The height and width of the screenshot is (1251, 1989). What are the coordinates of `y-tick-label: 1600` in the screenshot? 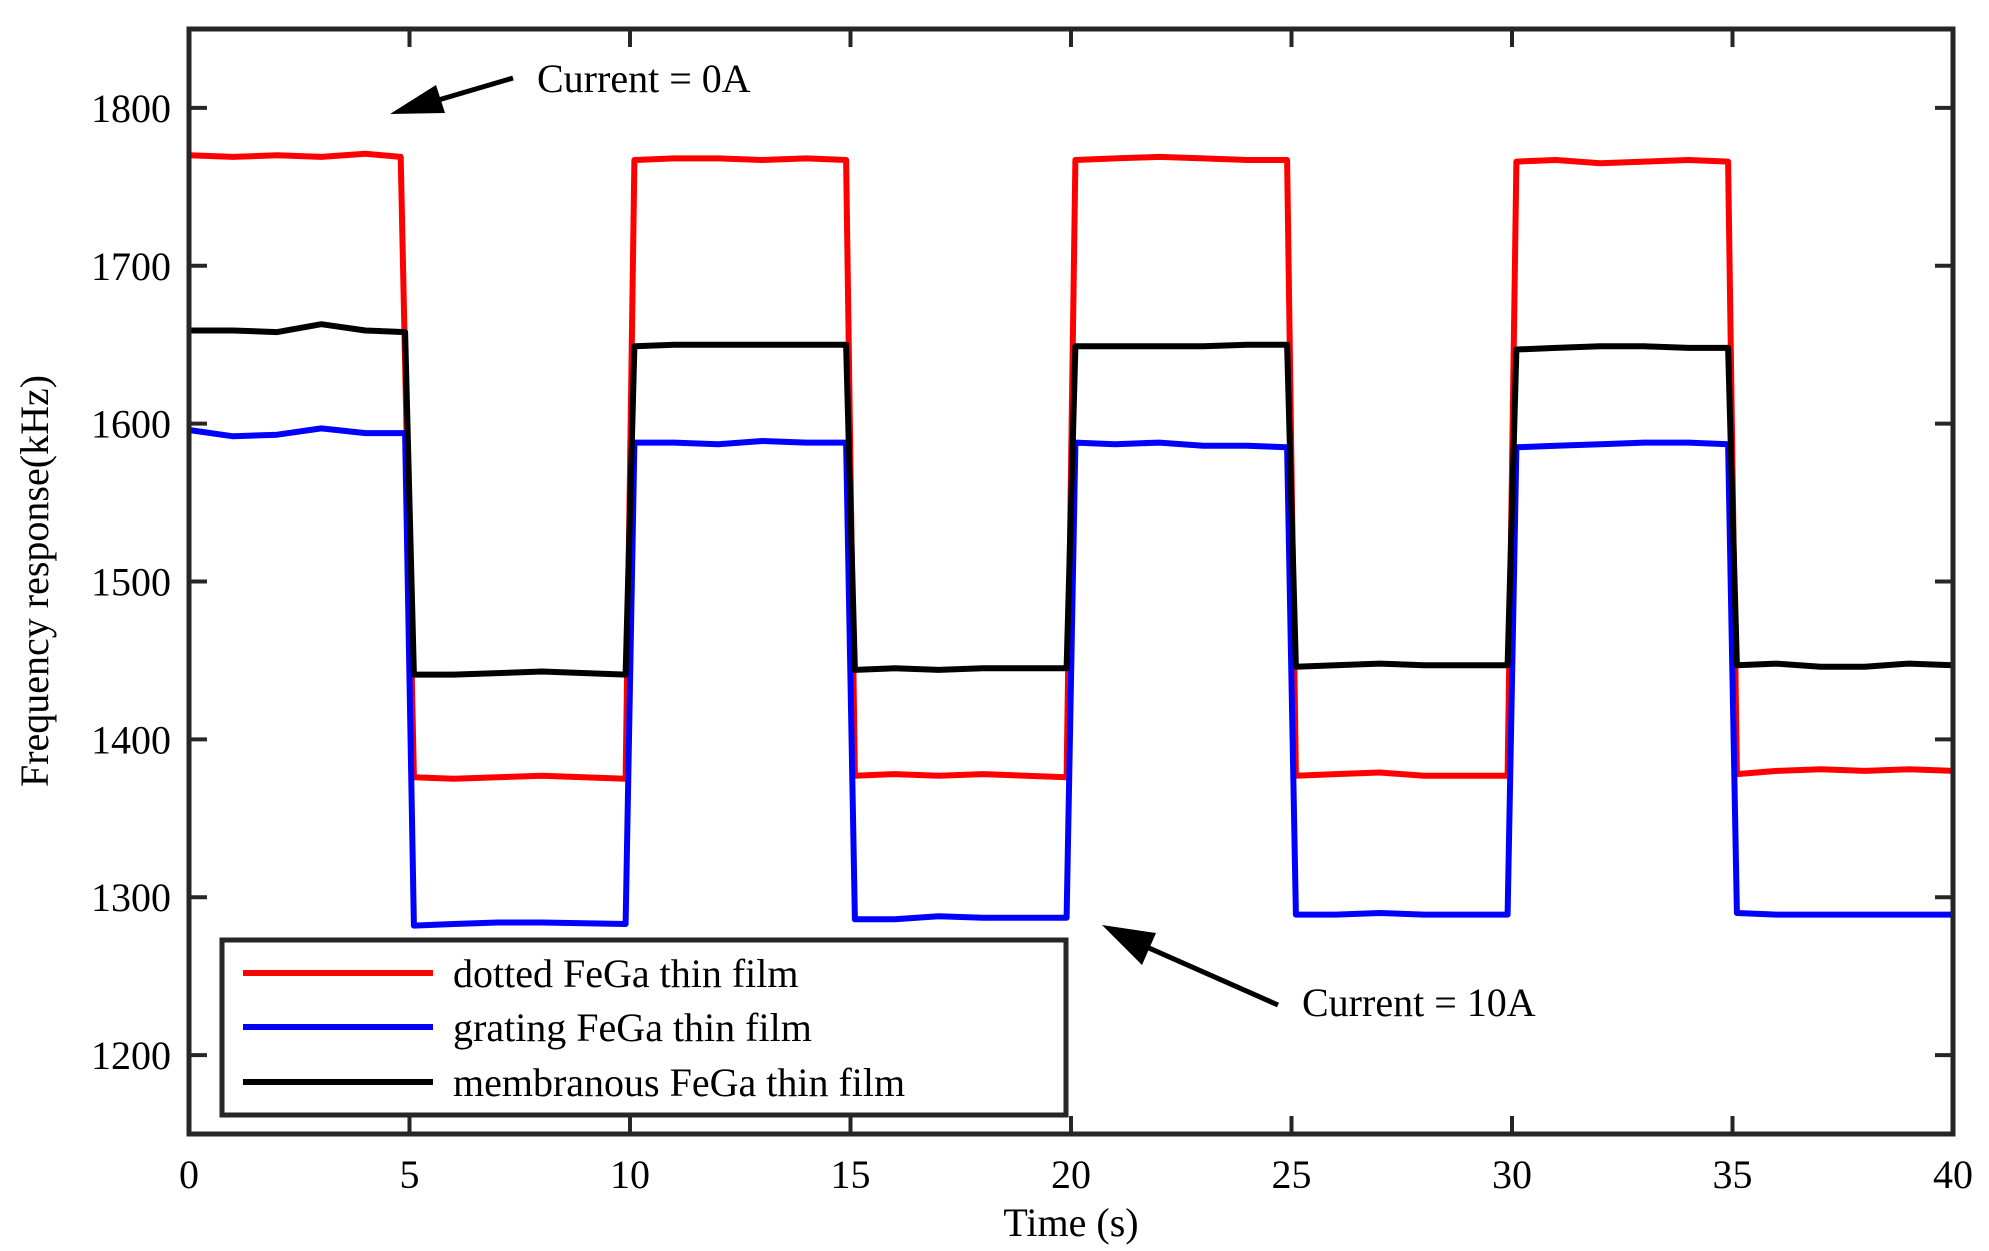 It's located at (131, 424).